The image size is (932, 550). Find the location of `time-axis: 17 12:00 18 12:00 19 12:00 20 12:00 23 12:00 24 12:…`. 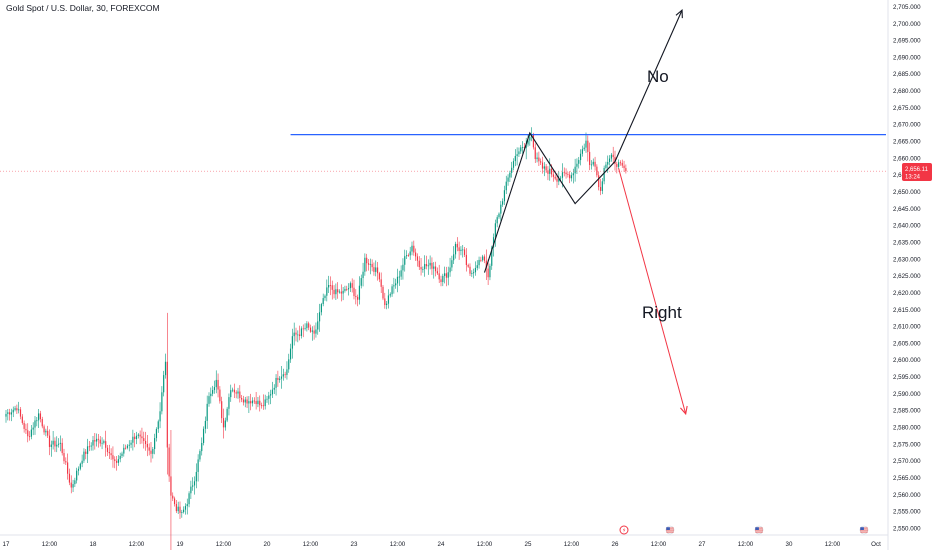

time-axis: 17 12:00 18 12:00 19 12:00 20 12:00 23 12:00 24 12:… is located at coordinates (442, 544).